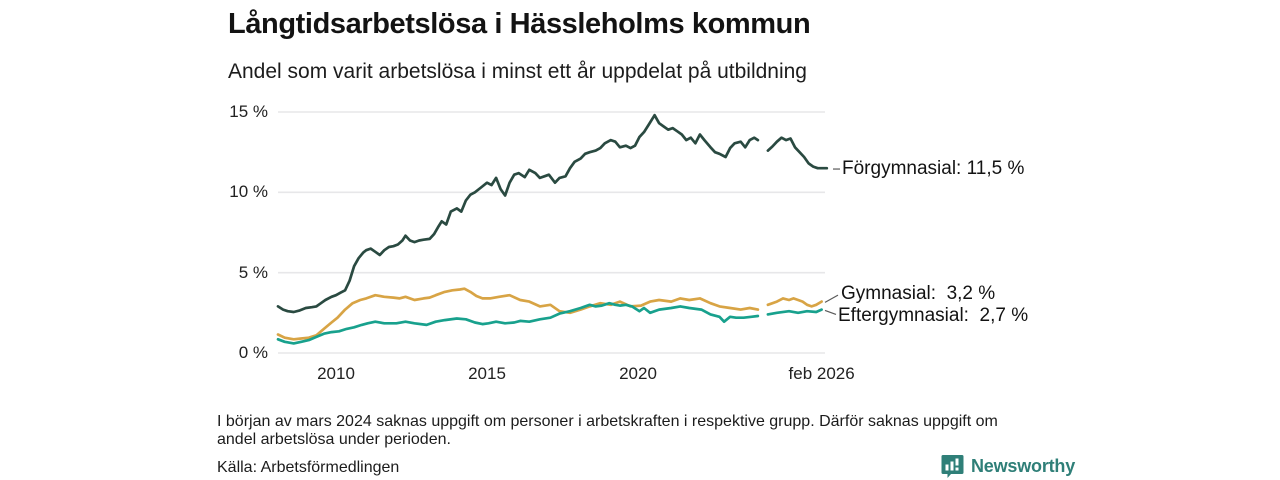 The image size is (1280, 480). I want to click on footnote-line-2: andel arbetslösa under perioden., so click(334, 439).